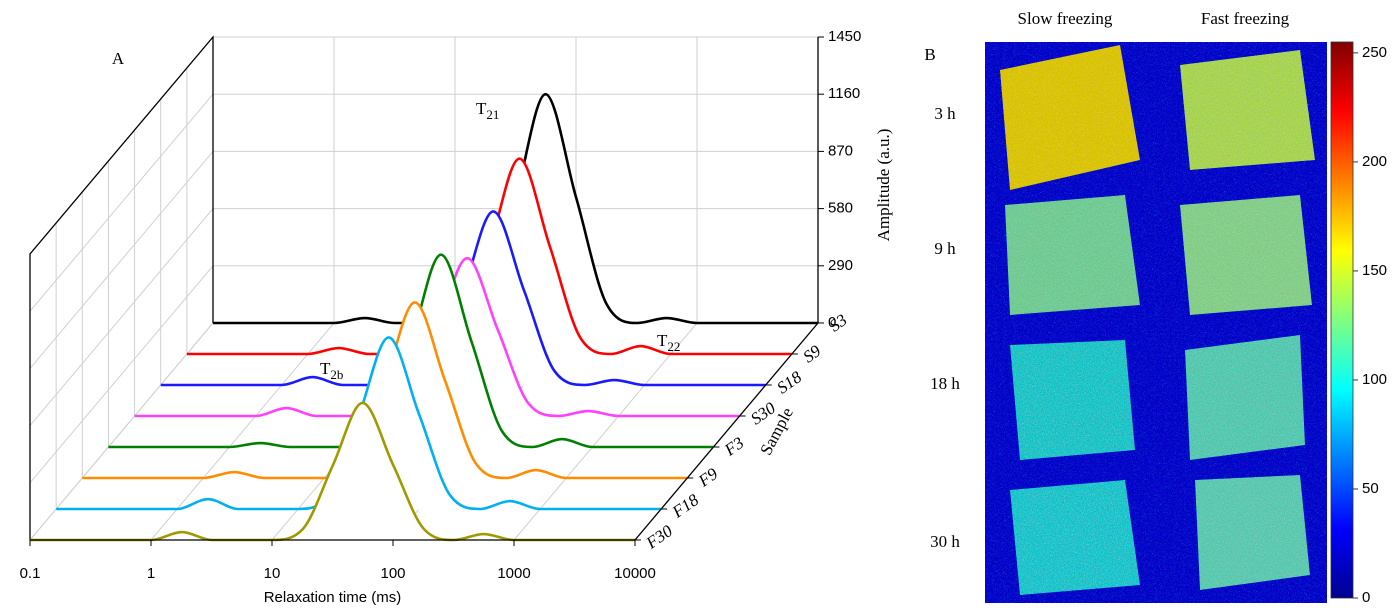  I want to click on depth-label: F3, so click(733, 446).